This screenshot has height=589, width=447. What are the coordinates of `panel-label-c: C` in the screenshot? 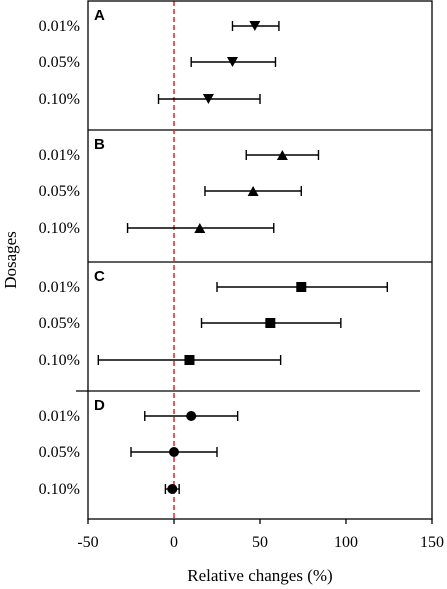 It's located at (99, 276).